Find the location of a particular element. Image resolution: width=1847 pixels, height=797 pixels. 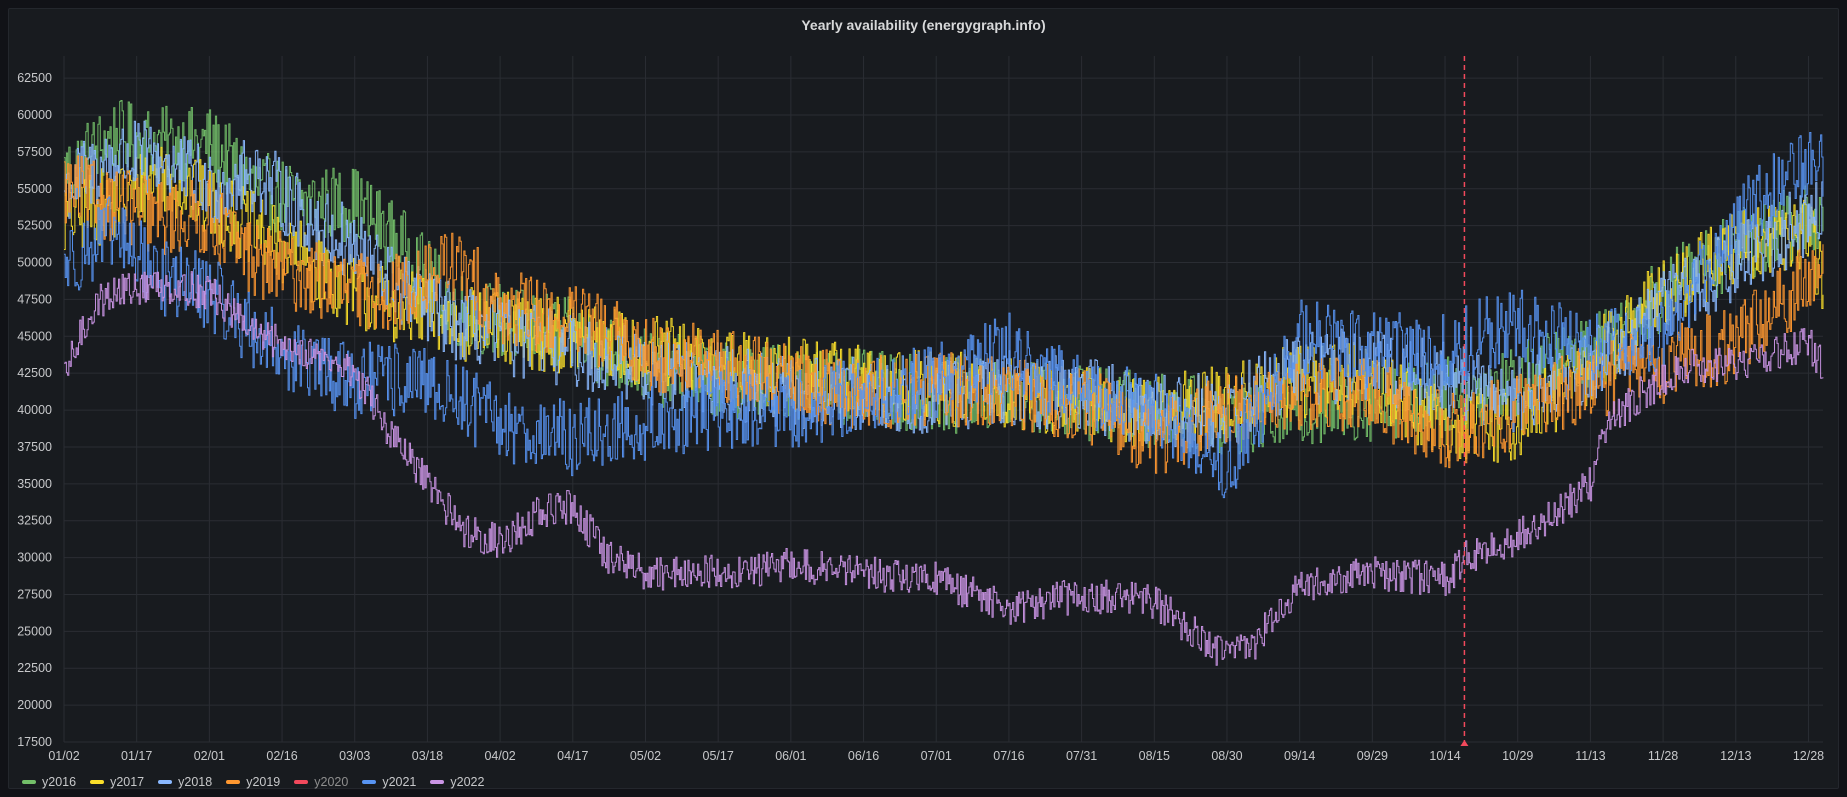

y-tick-label: 30000 is located at coordinates (34, 558).